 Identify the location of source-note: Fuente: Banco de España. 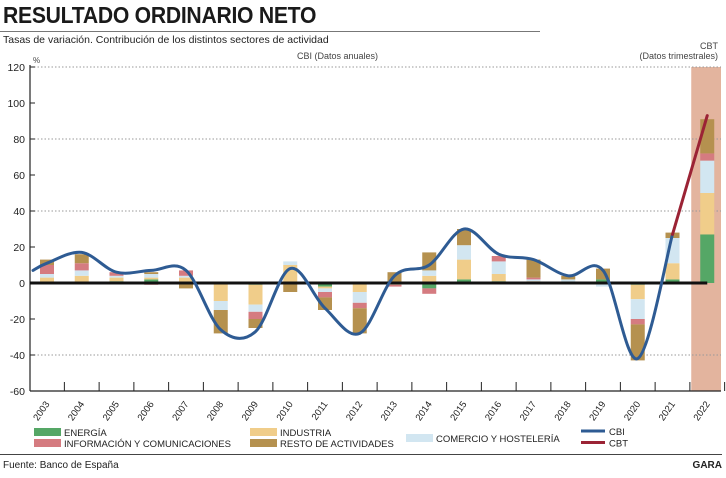
(61, 465).